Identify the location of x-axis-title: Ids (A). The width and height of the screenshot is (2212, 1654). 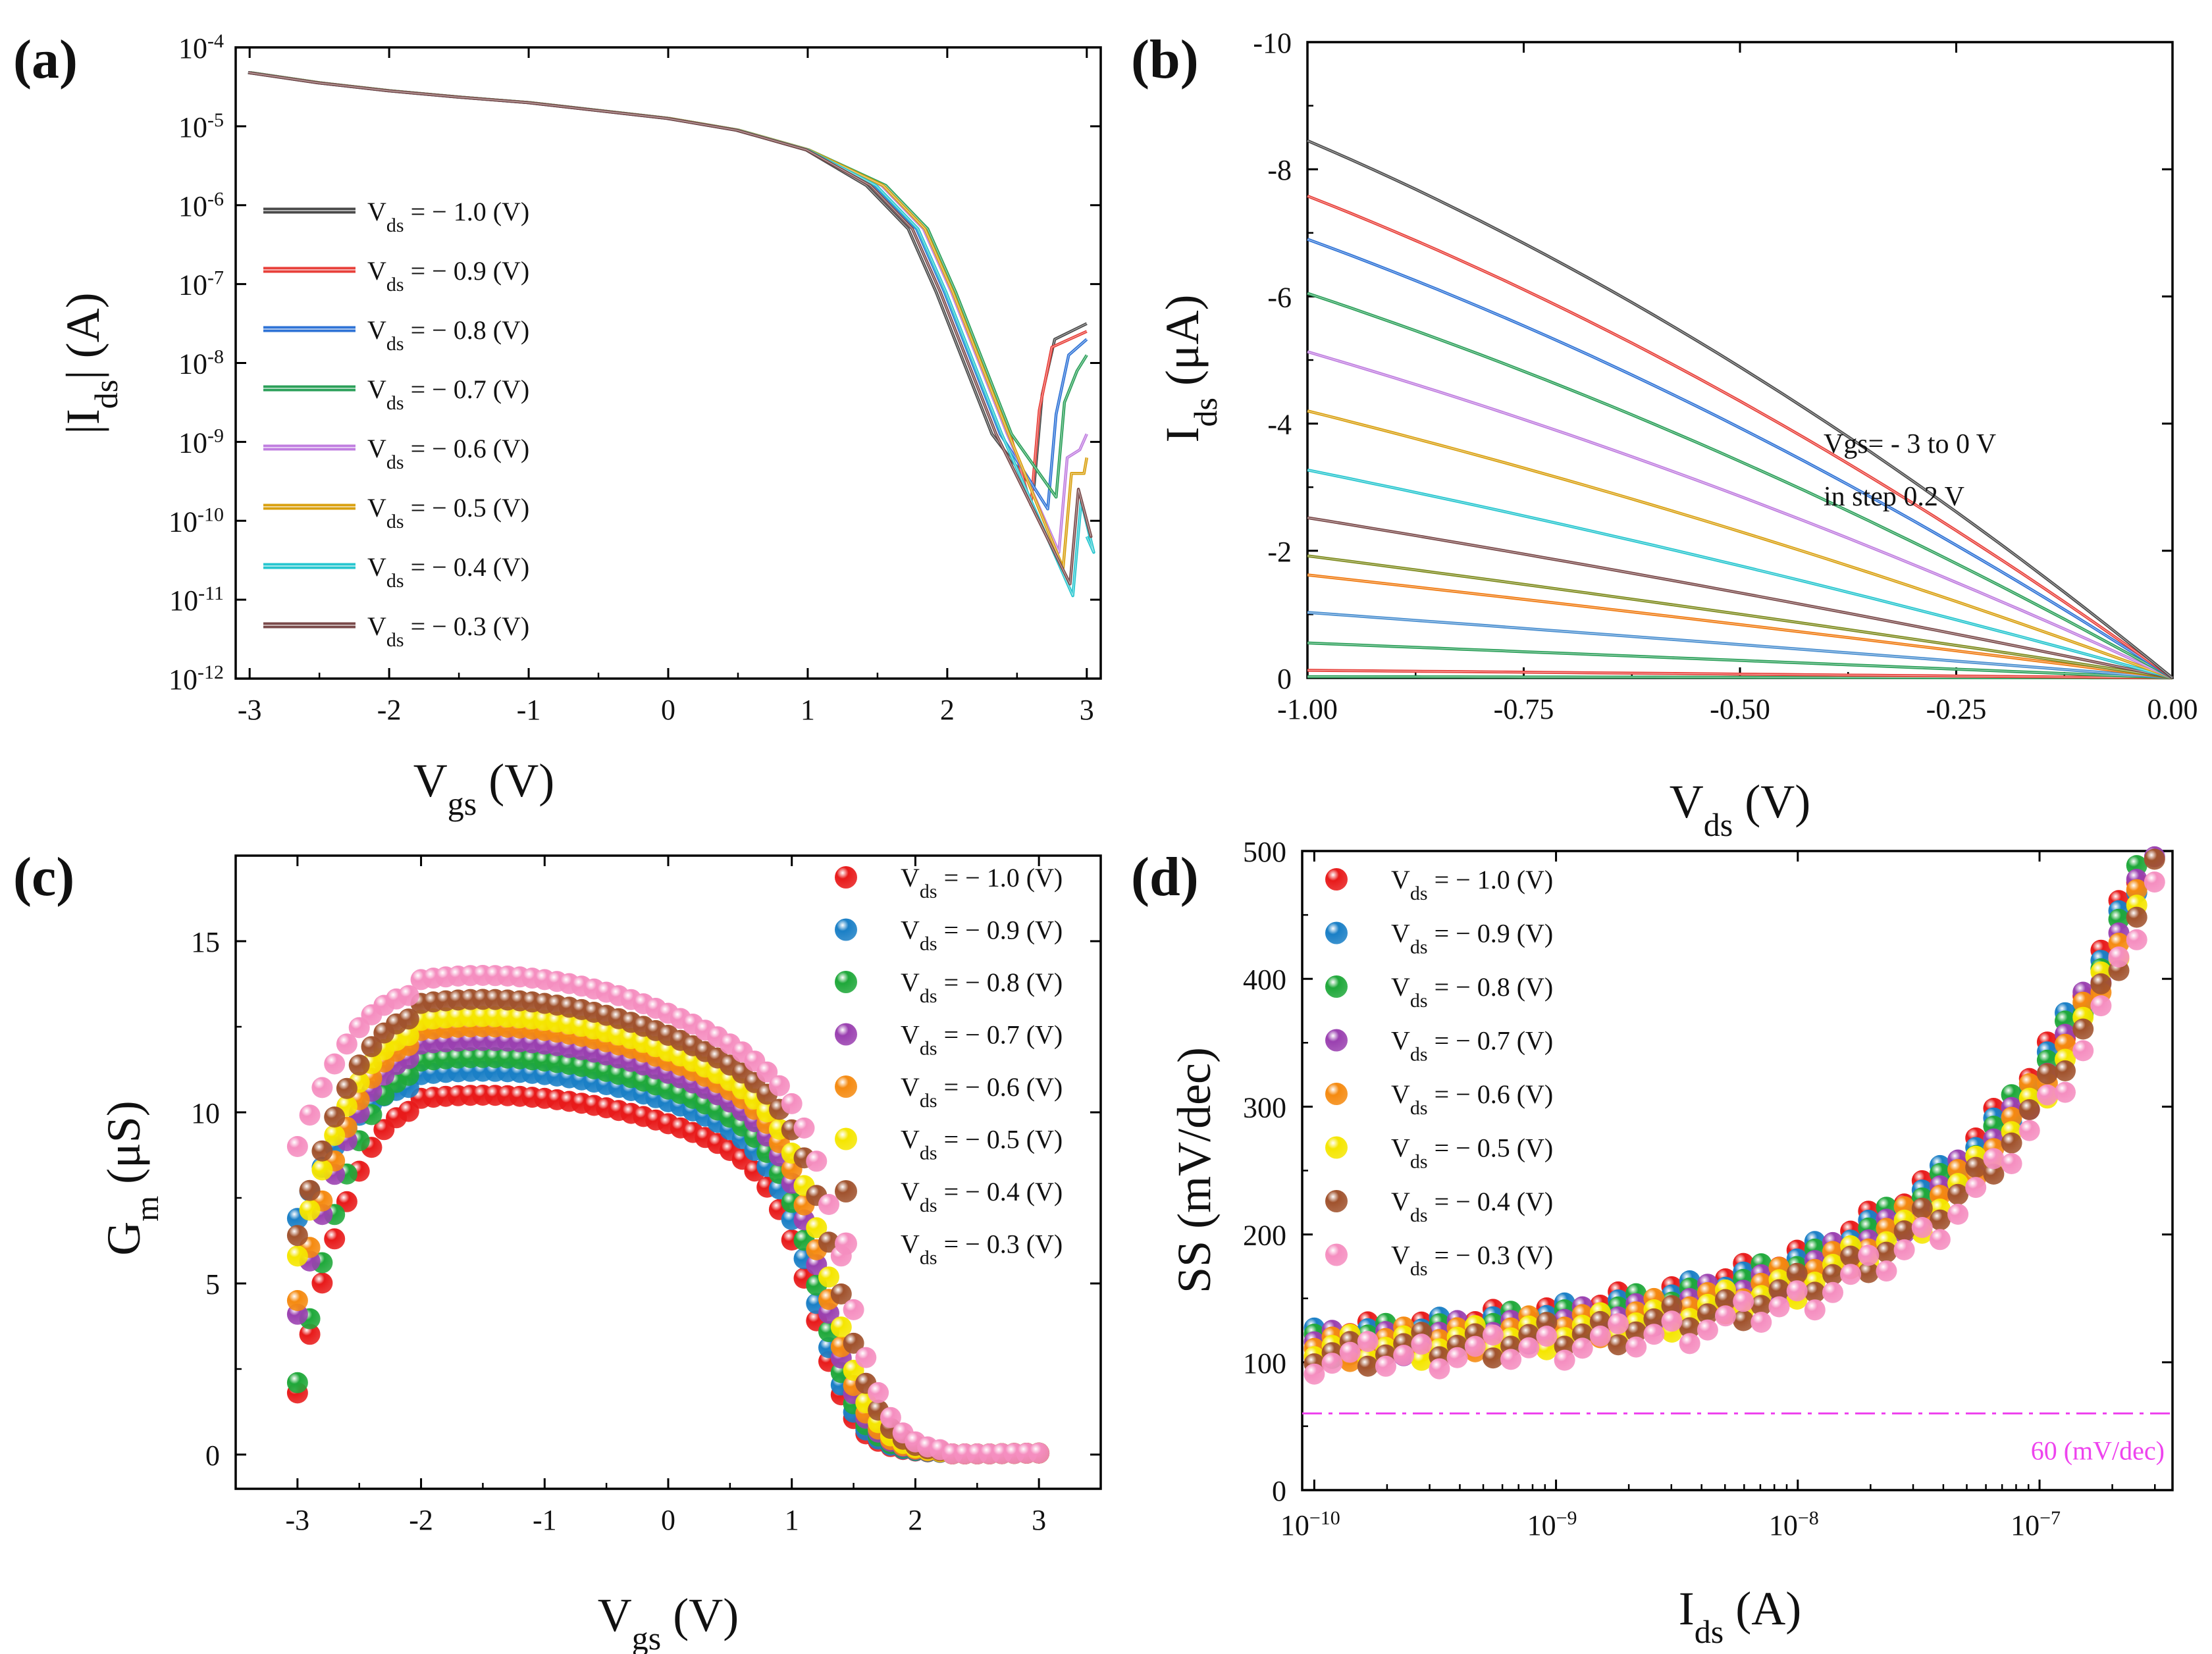
(1740, 1616).